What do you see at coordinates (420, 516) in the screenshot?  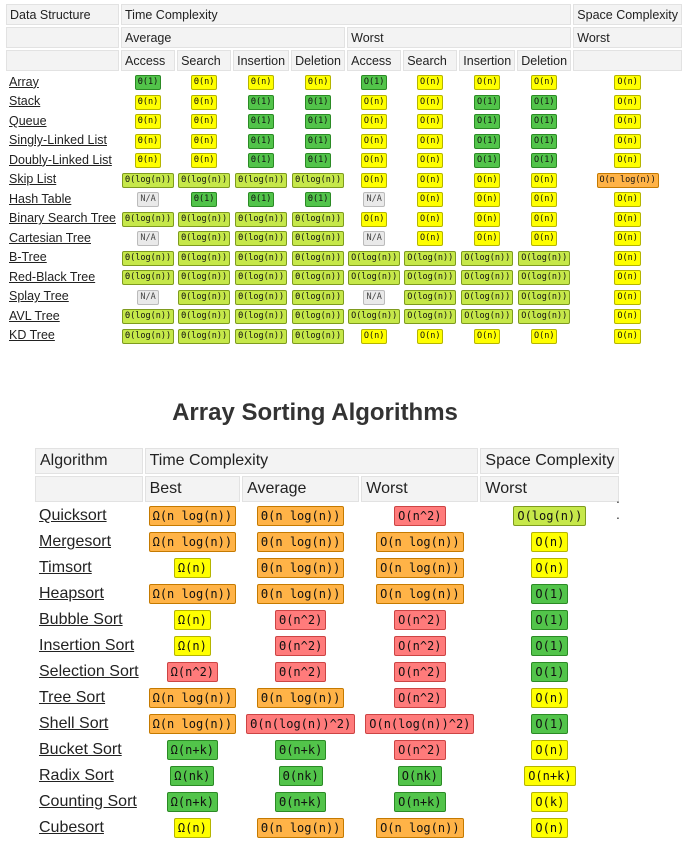 I see `complexity-badge: O(n^2)` at bounding box center [420, 516].